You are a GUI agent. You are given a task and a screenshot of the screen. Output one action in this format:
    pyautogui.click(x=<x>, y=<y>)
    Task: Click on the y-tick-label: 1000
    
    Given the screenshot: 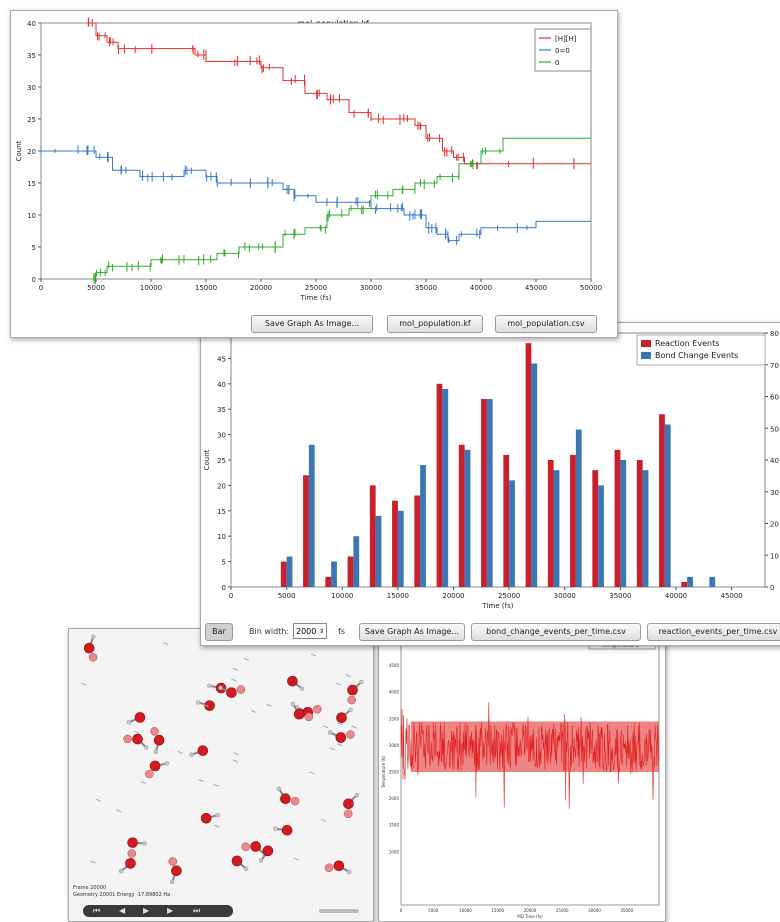 What is the action you would take?
    pyautogui.click(x=394, y=851)
    